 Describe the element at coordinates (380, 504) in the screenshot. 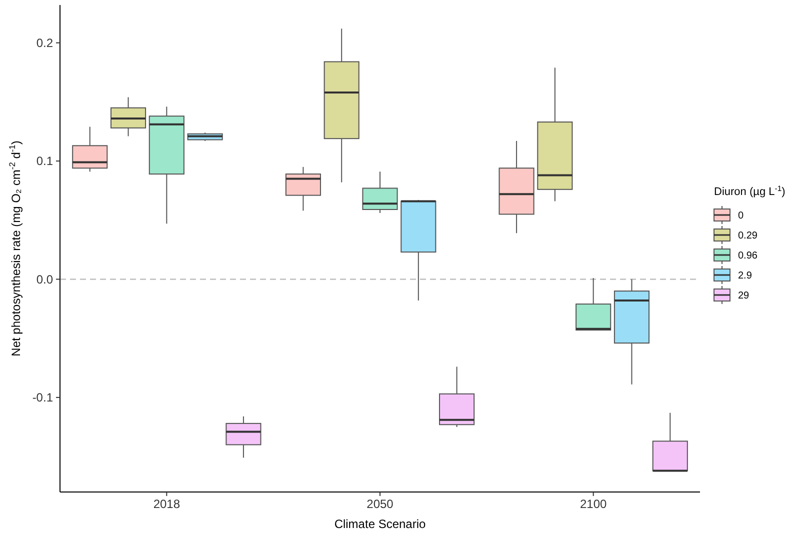

I see `x-tick-label: 2050` at that location.